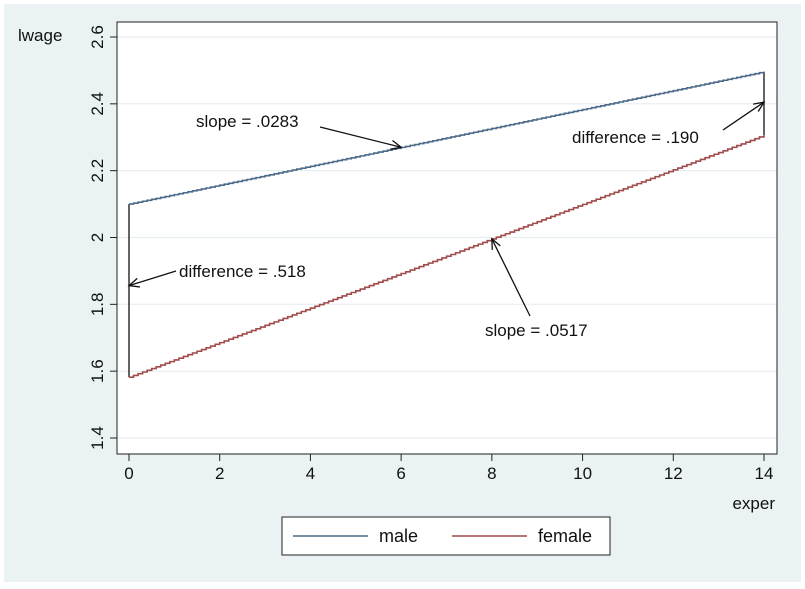  I want to click on y-axis: 1.4 1.6 1.8 2 2.2 2.4 2.6, so click(102, 237).